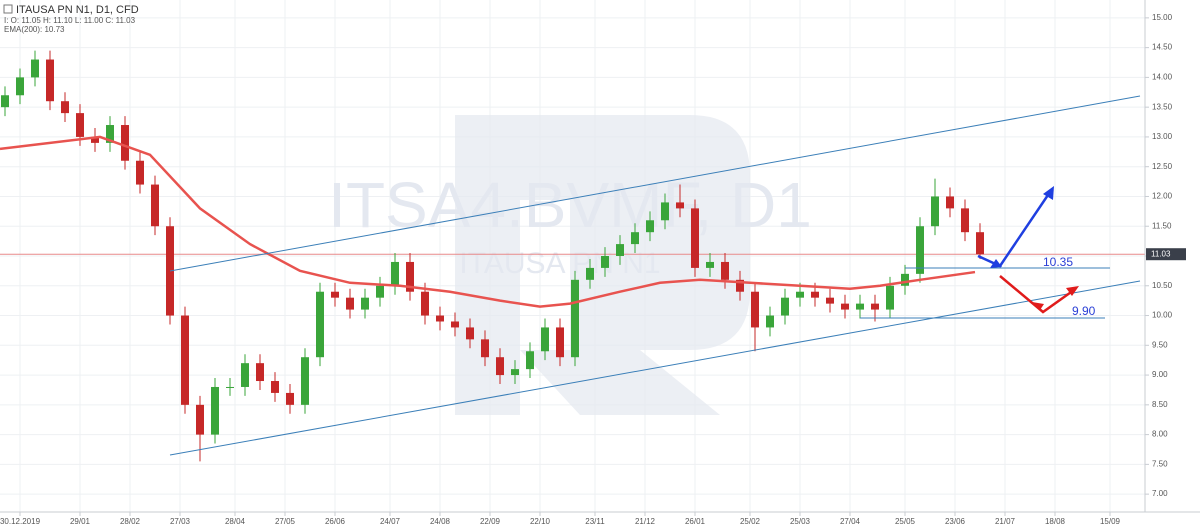  Describe the element at coordinates (850, 521) in the screenshot. I see `x-tick-label: 27/04` at that location.